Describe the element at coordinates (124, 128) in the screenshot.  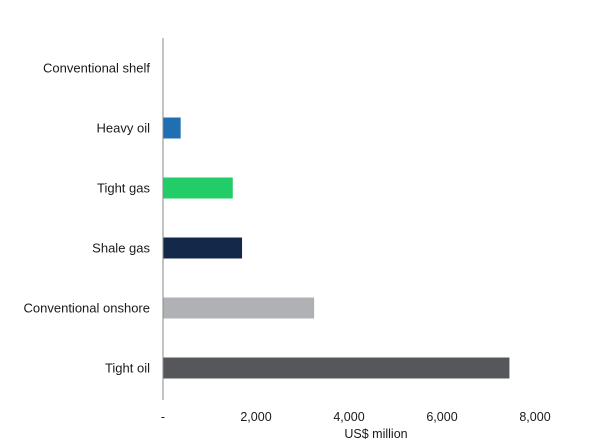
I see `category-label: Heavy oil` at that location.